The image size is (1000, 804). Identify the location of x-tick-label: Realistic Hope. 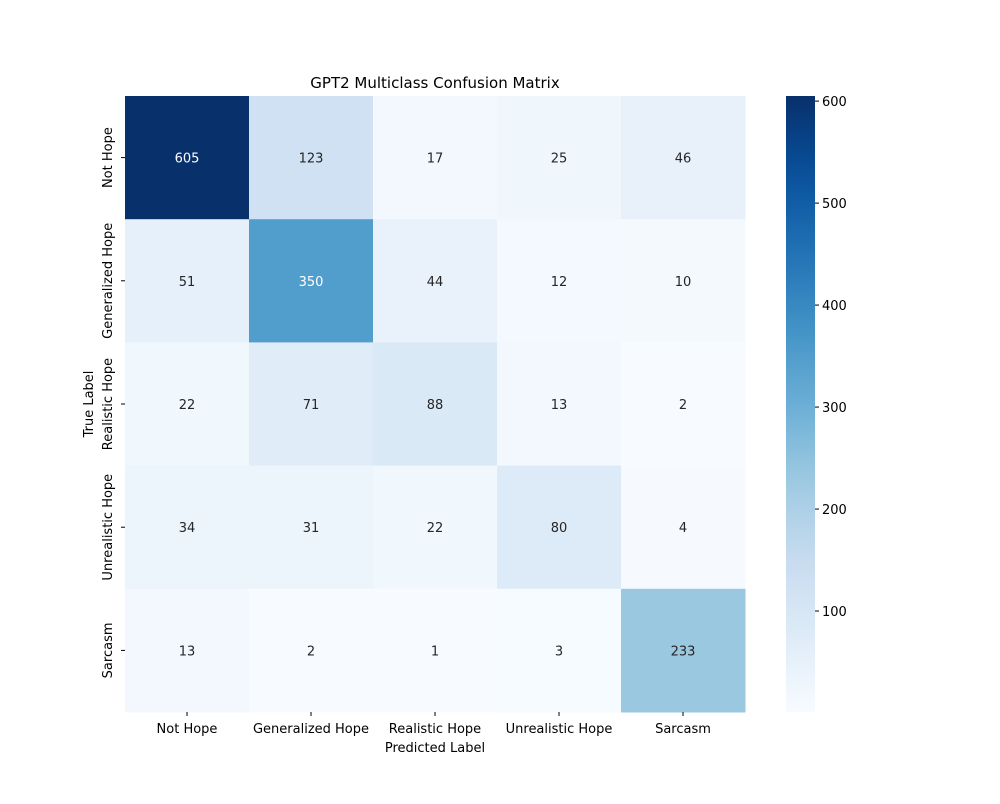
(435, 729).